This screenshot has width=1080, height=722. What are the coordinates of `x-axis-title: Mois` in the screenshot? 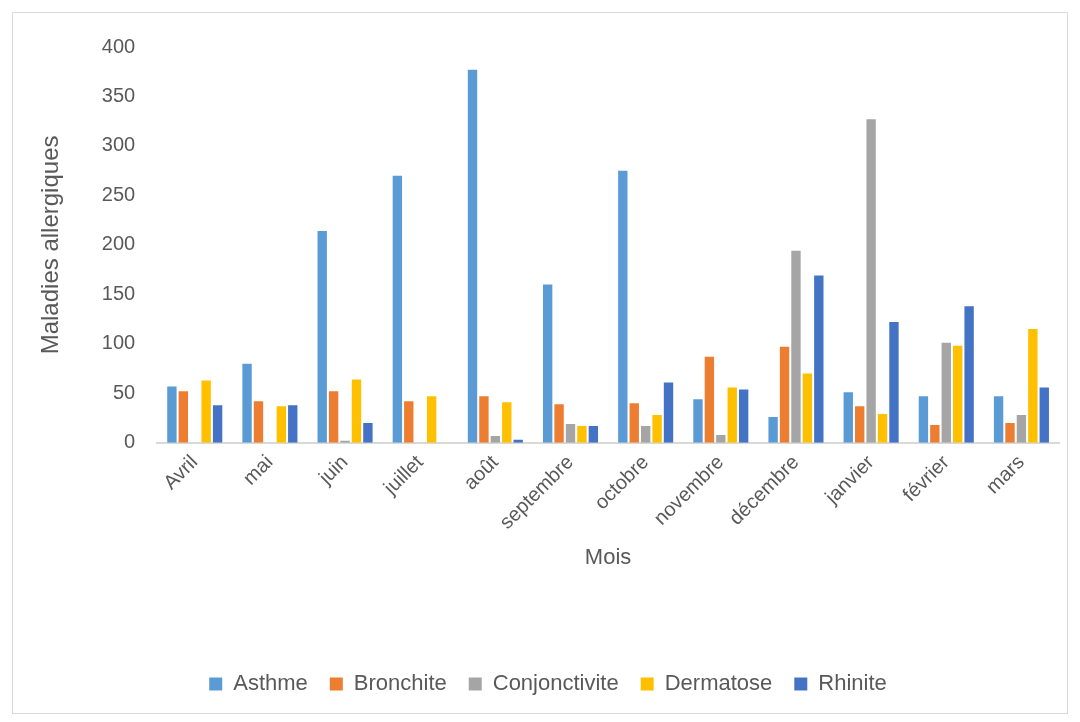 It's located at (608, 556).